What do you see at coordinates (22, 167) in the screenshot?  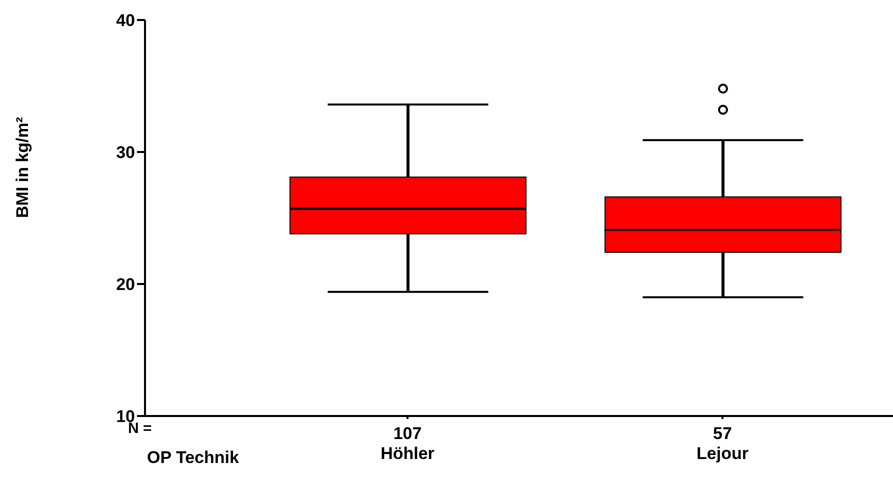 I see `y-axis-title: BMI in kg/m²` at bounding box center [22, 167].